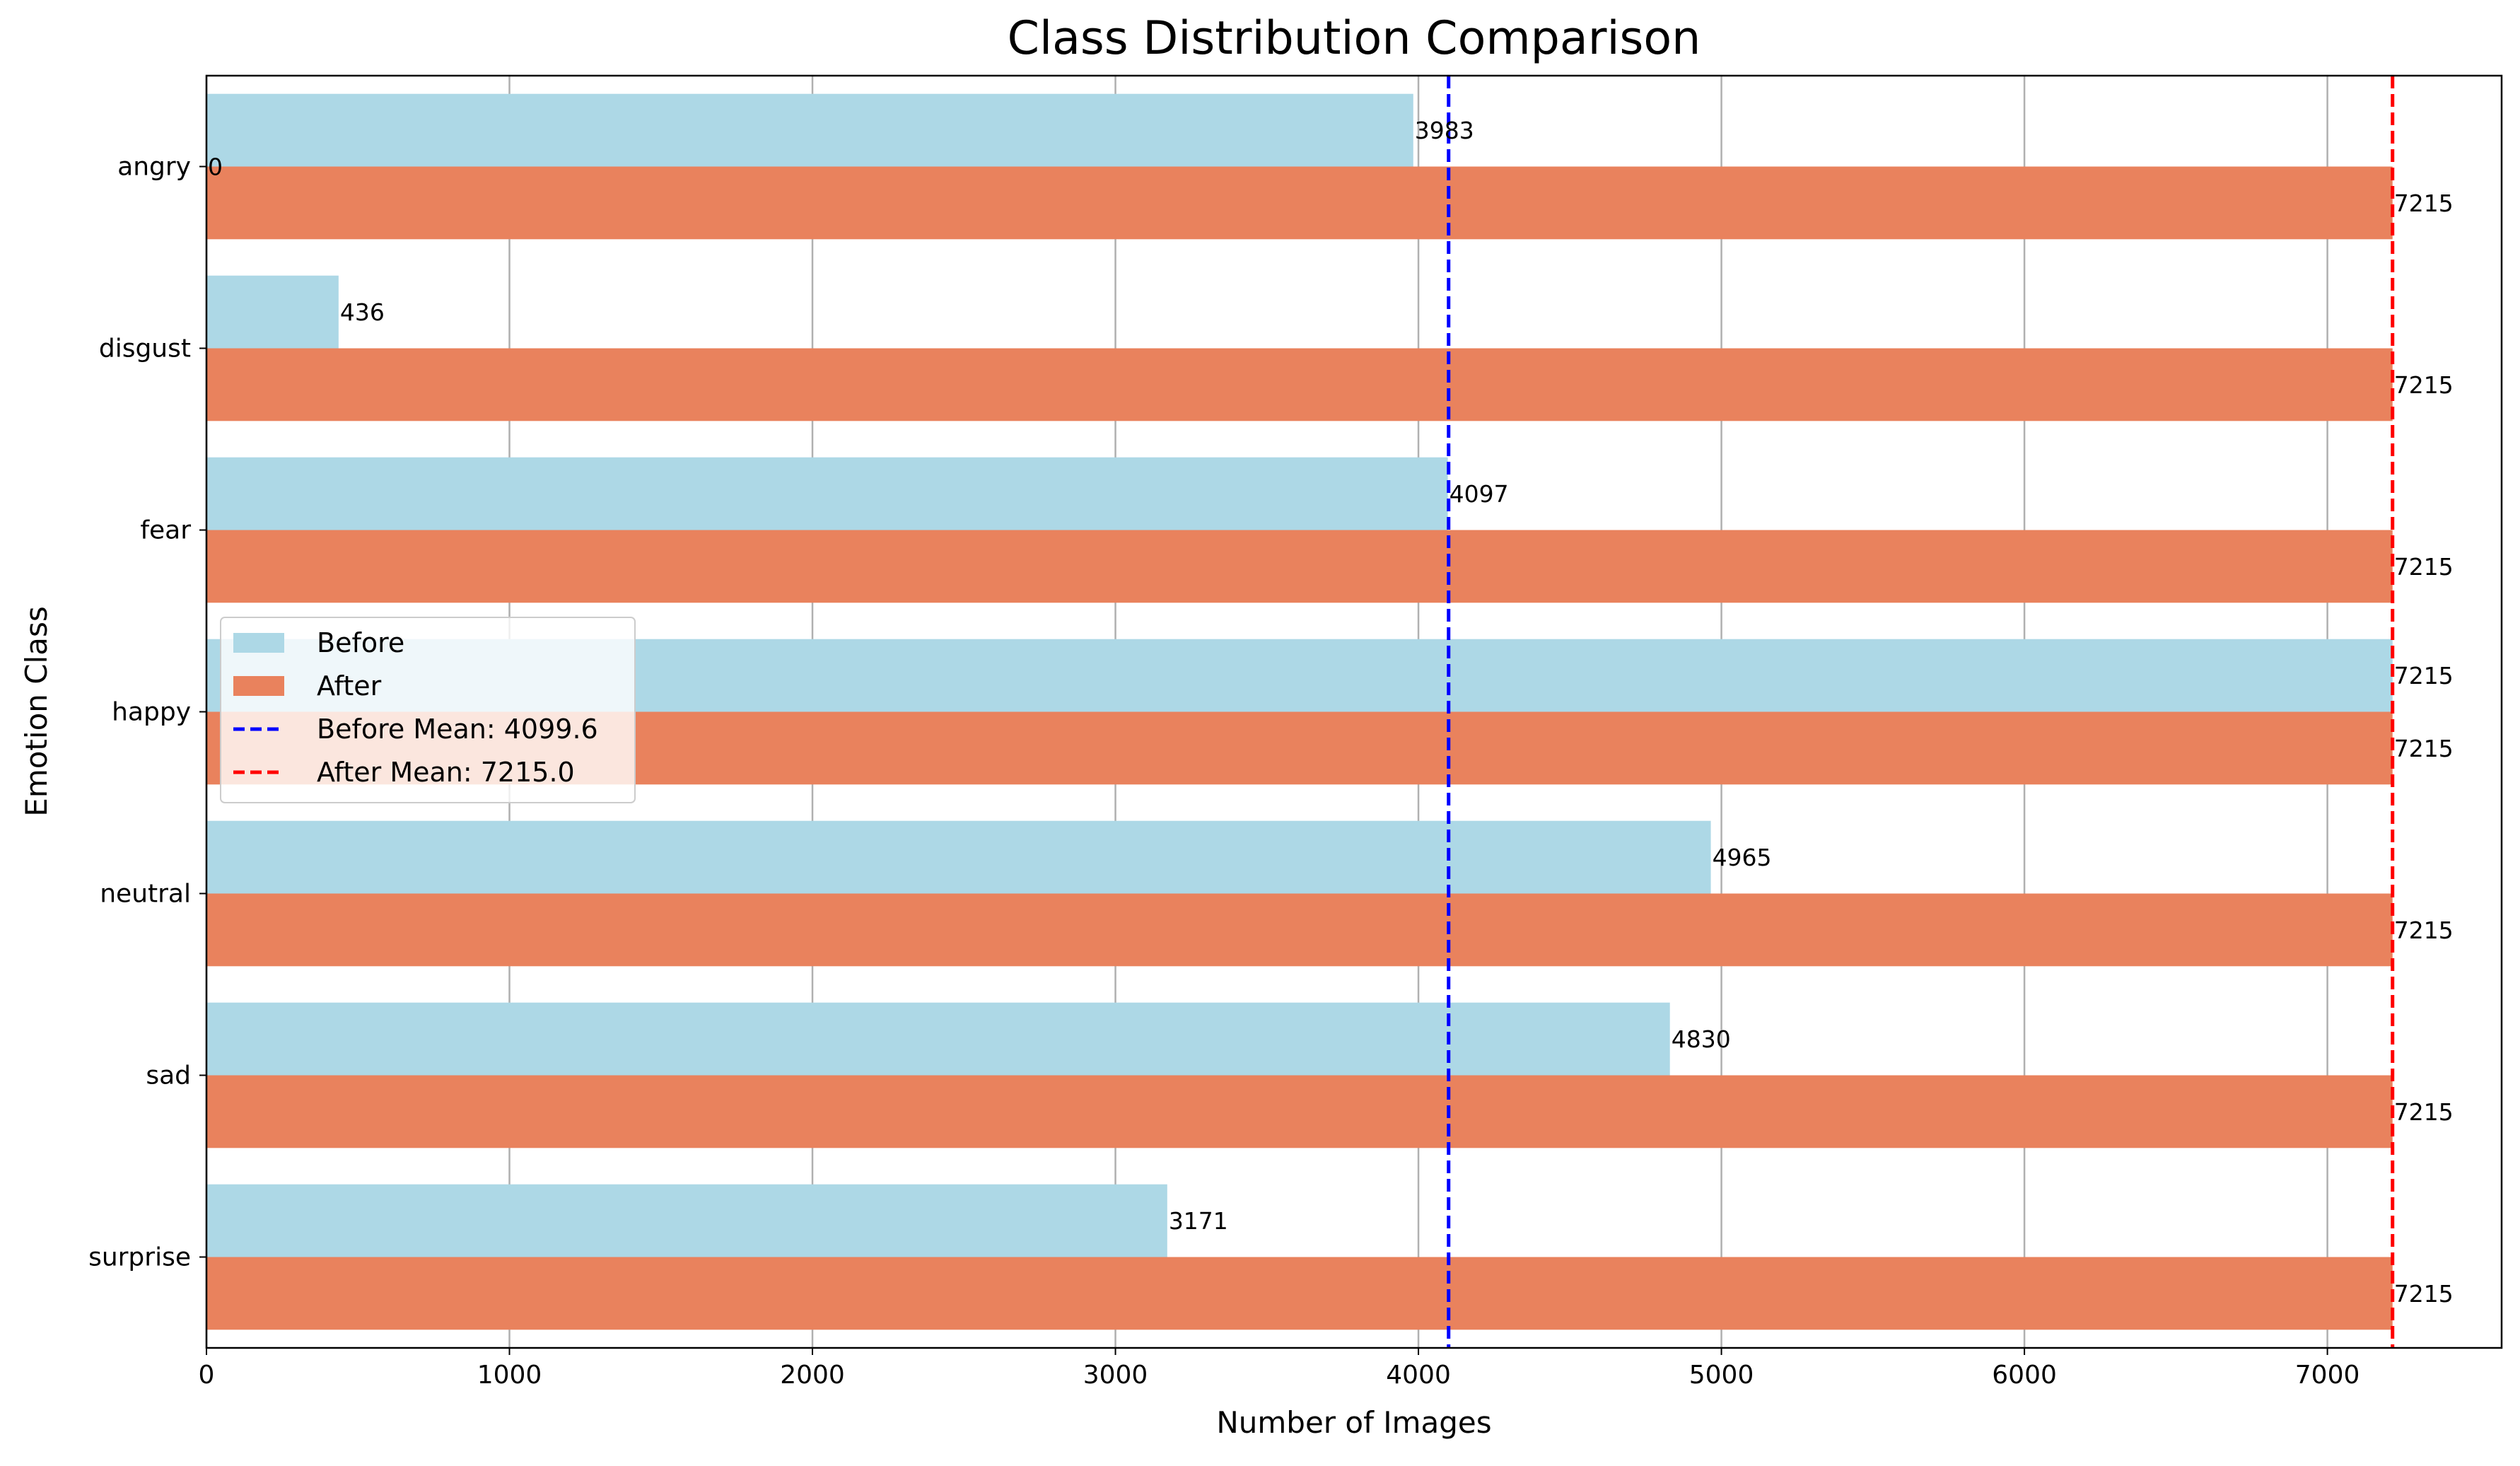 The image size is (2520, 1466). I want to click on data-label-before-neutral: 4965, so click(1743, 857).